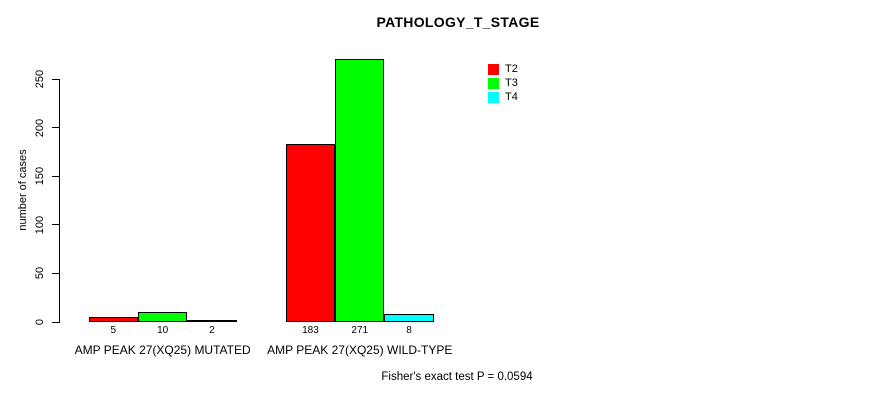  Describe the element at coordinates (40, 127) in the screenshot. I see `y-tick-label: 200` at that location.